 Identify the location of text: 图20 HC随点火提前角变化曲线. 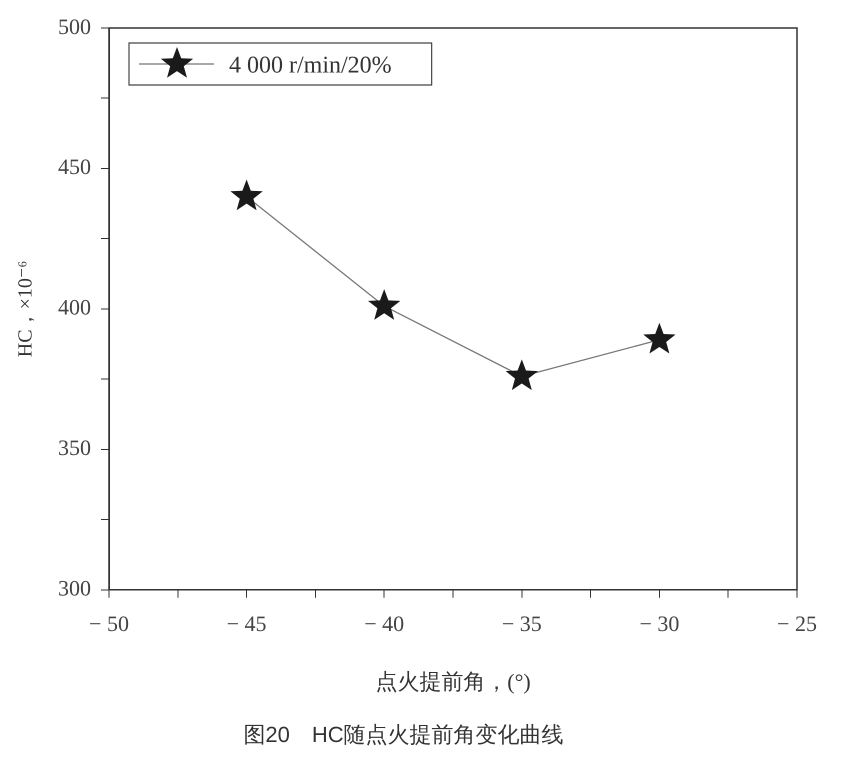
(403, 734).